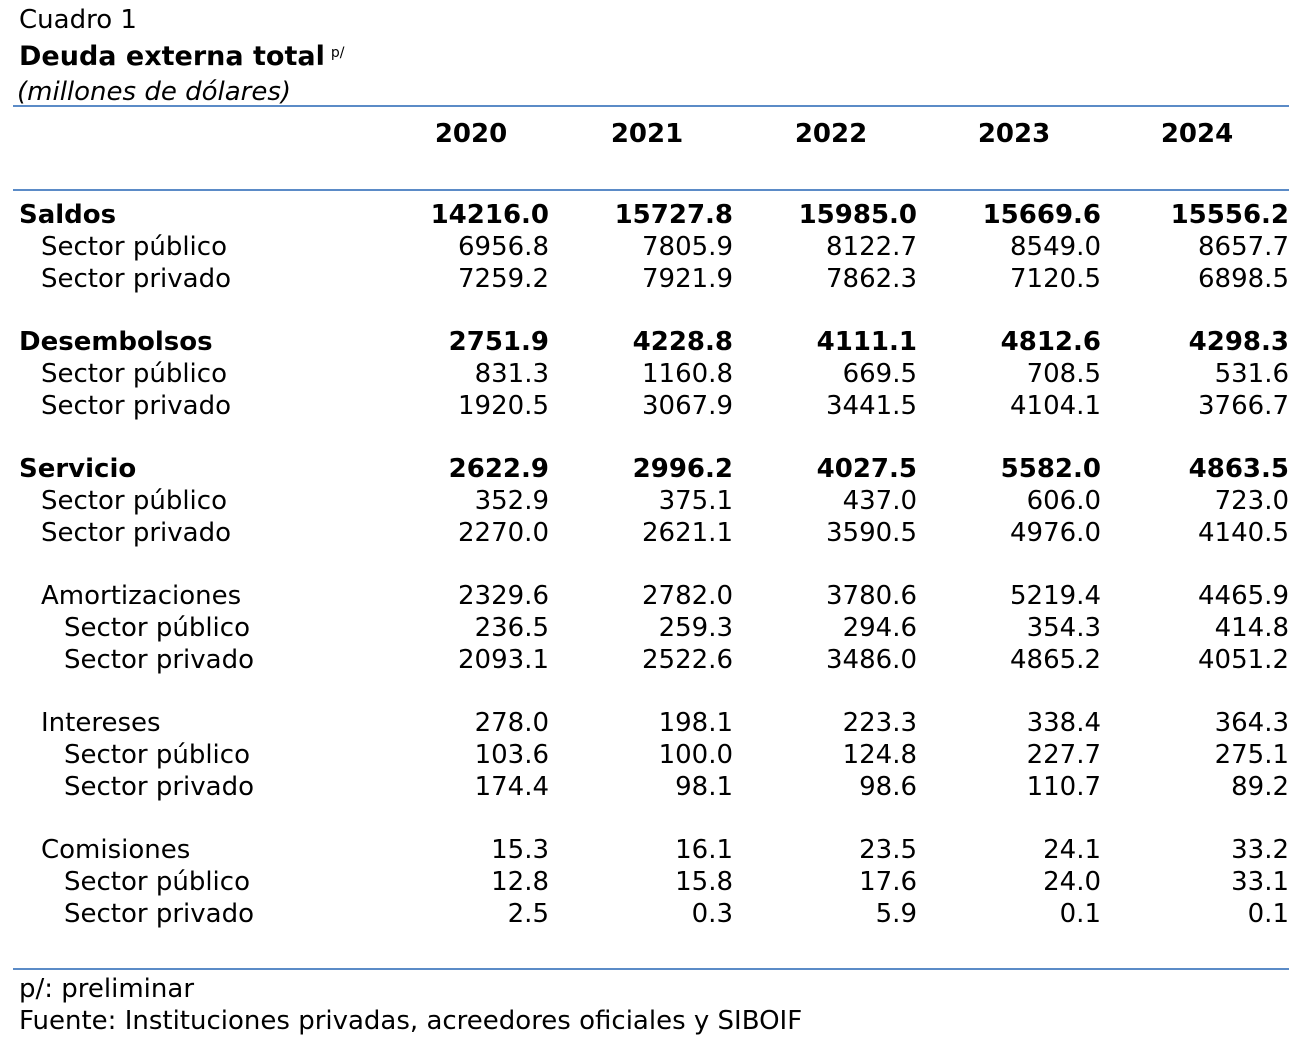  Describe the element at coordinates (1055, 278) in the screenshot. I see `value-cell: 7120.5` at that location.